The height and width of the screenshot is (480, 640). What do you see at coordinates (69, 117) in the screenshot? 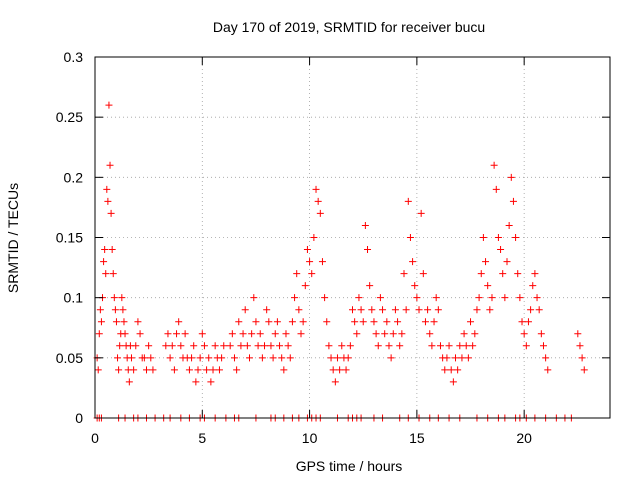
I see `y-tick-label: 0.25` at bounding box center [69, 117].